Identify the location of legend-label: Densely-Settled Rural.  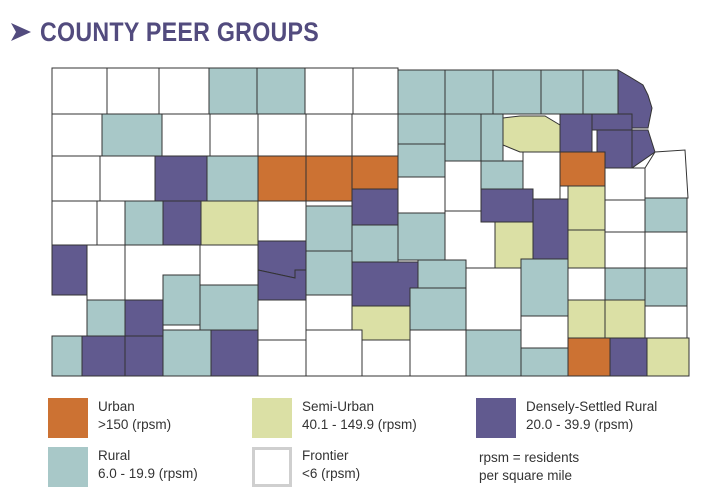
(592, 406).